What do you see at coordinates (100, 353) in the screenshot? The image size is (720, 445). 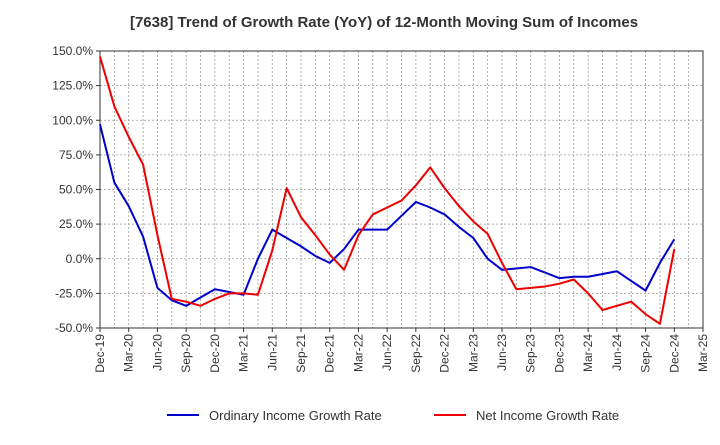 I see `x-tick-label: Dec-19` at bounding box center [100, 353].